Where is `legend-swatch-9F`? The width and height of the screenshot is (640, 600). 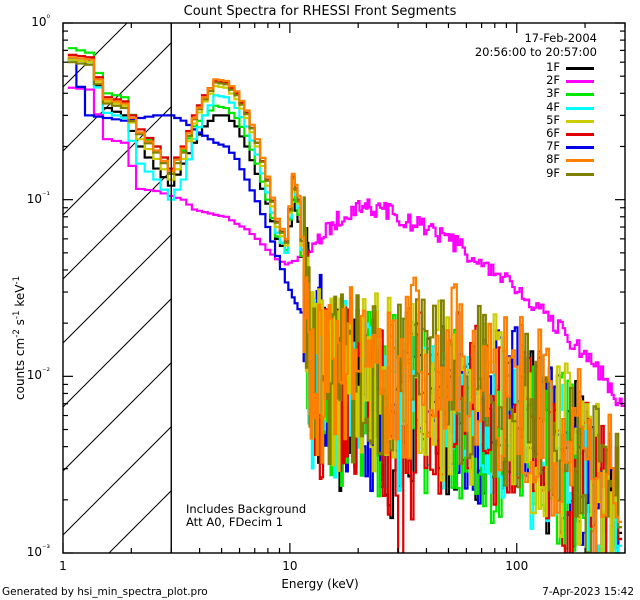
legend-swatch-9F is located at coordinates (580, 174).